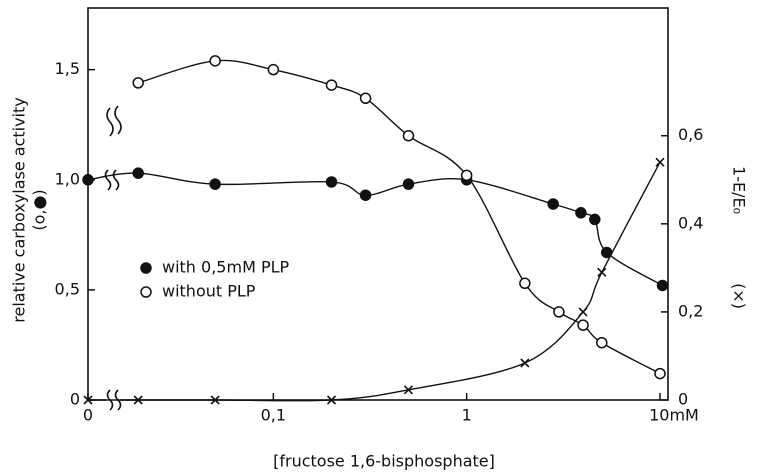 This screenshot has width=768, height=472. I want to click on legend-label: with 0,5mM PLP, so click(226, 267).